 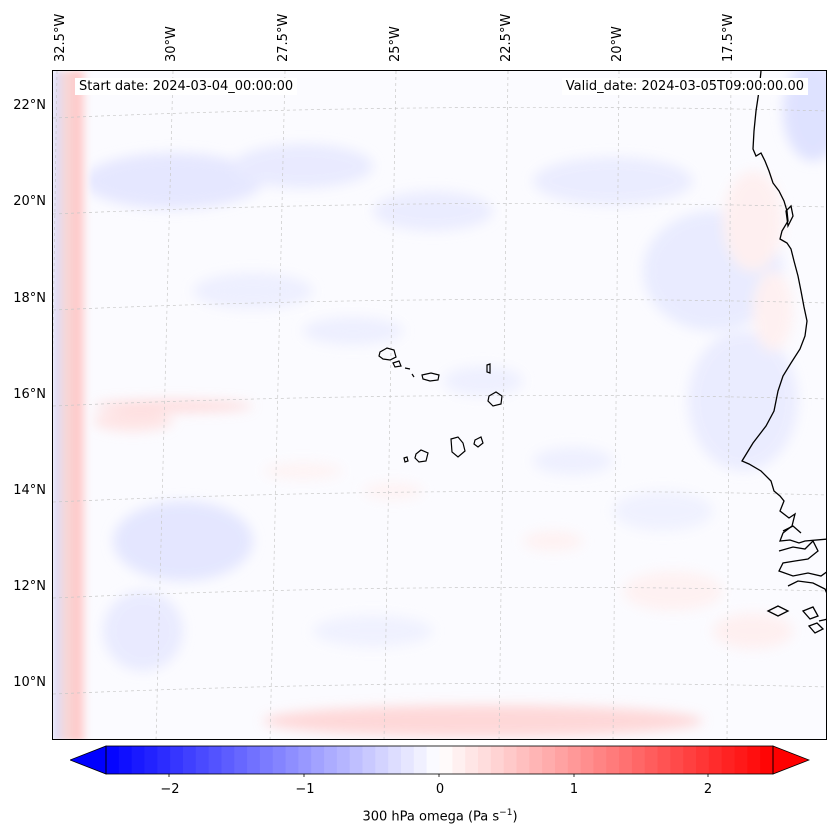 I want to click on valid-date-label: Valid_date: 2024-03-05T09:00:00.00, so click(x=684, y=86).